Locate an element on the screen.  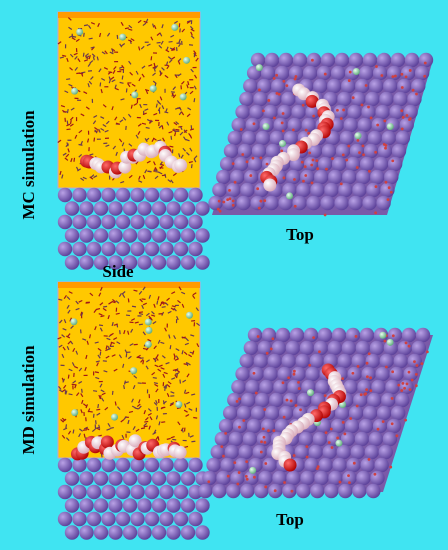
top-label: Top is located at coordinates (300, 234).